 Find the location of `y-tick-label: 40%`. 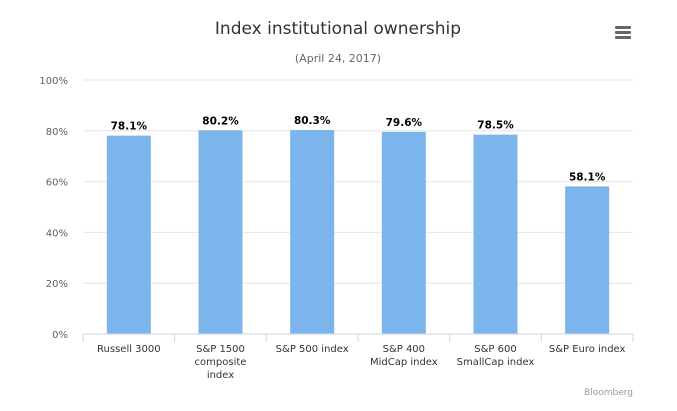

y-tick-label: 40% is located at coordinates (57, 233).